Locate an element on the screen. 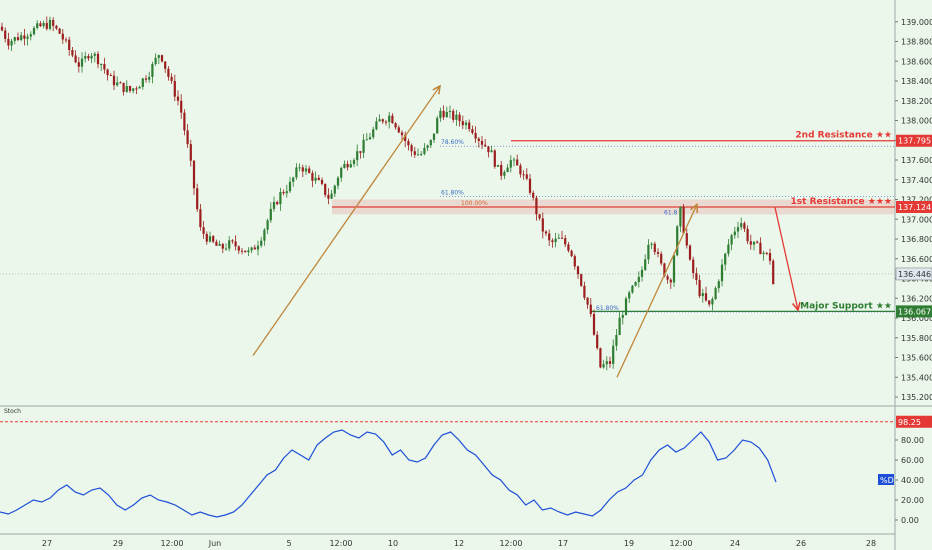 This screenshot has width=932, height=550. price-tick-label: 137.000 is located at coordinates (916, 219).